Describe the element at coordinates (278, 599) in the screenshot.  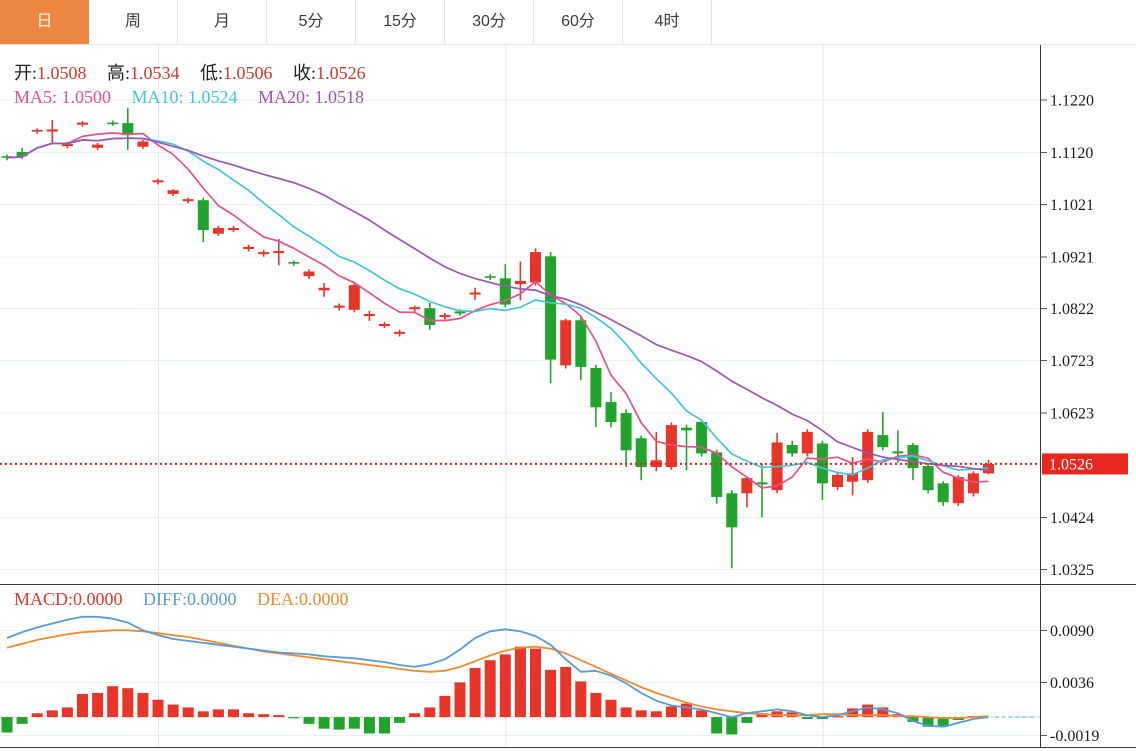
I see `dea-label: DEA:` at that location.